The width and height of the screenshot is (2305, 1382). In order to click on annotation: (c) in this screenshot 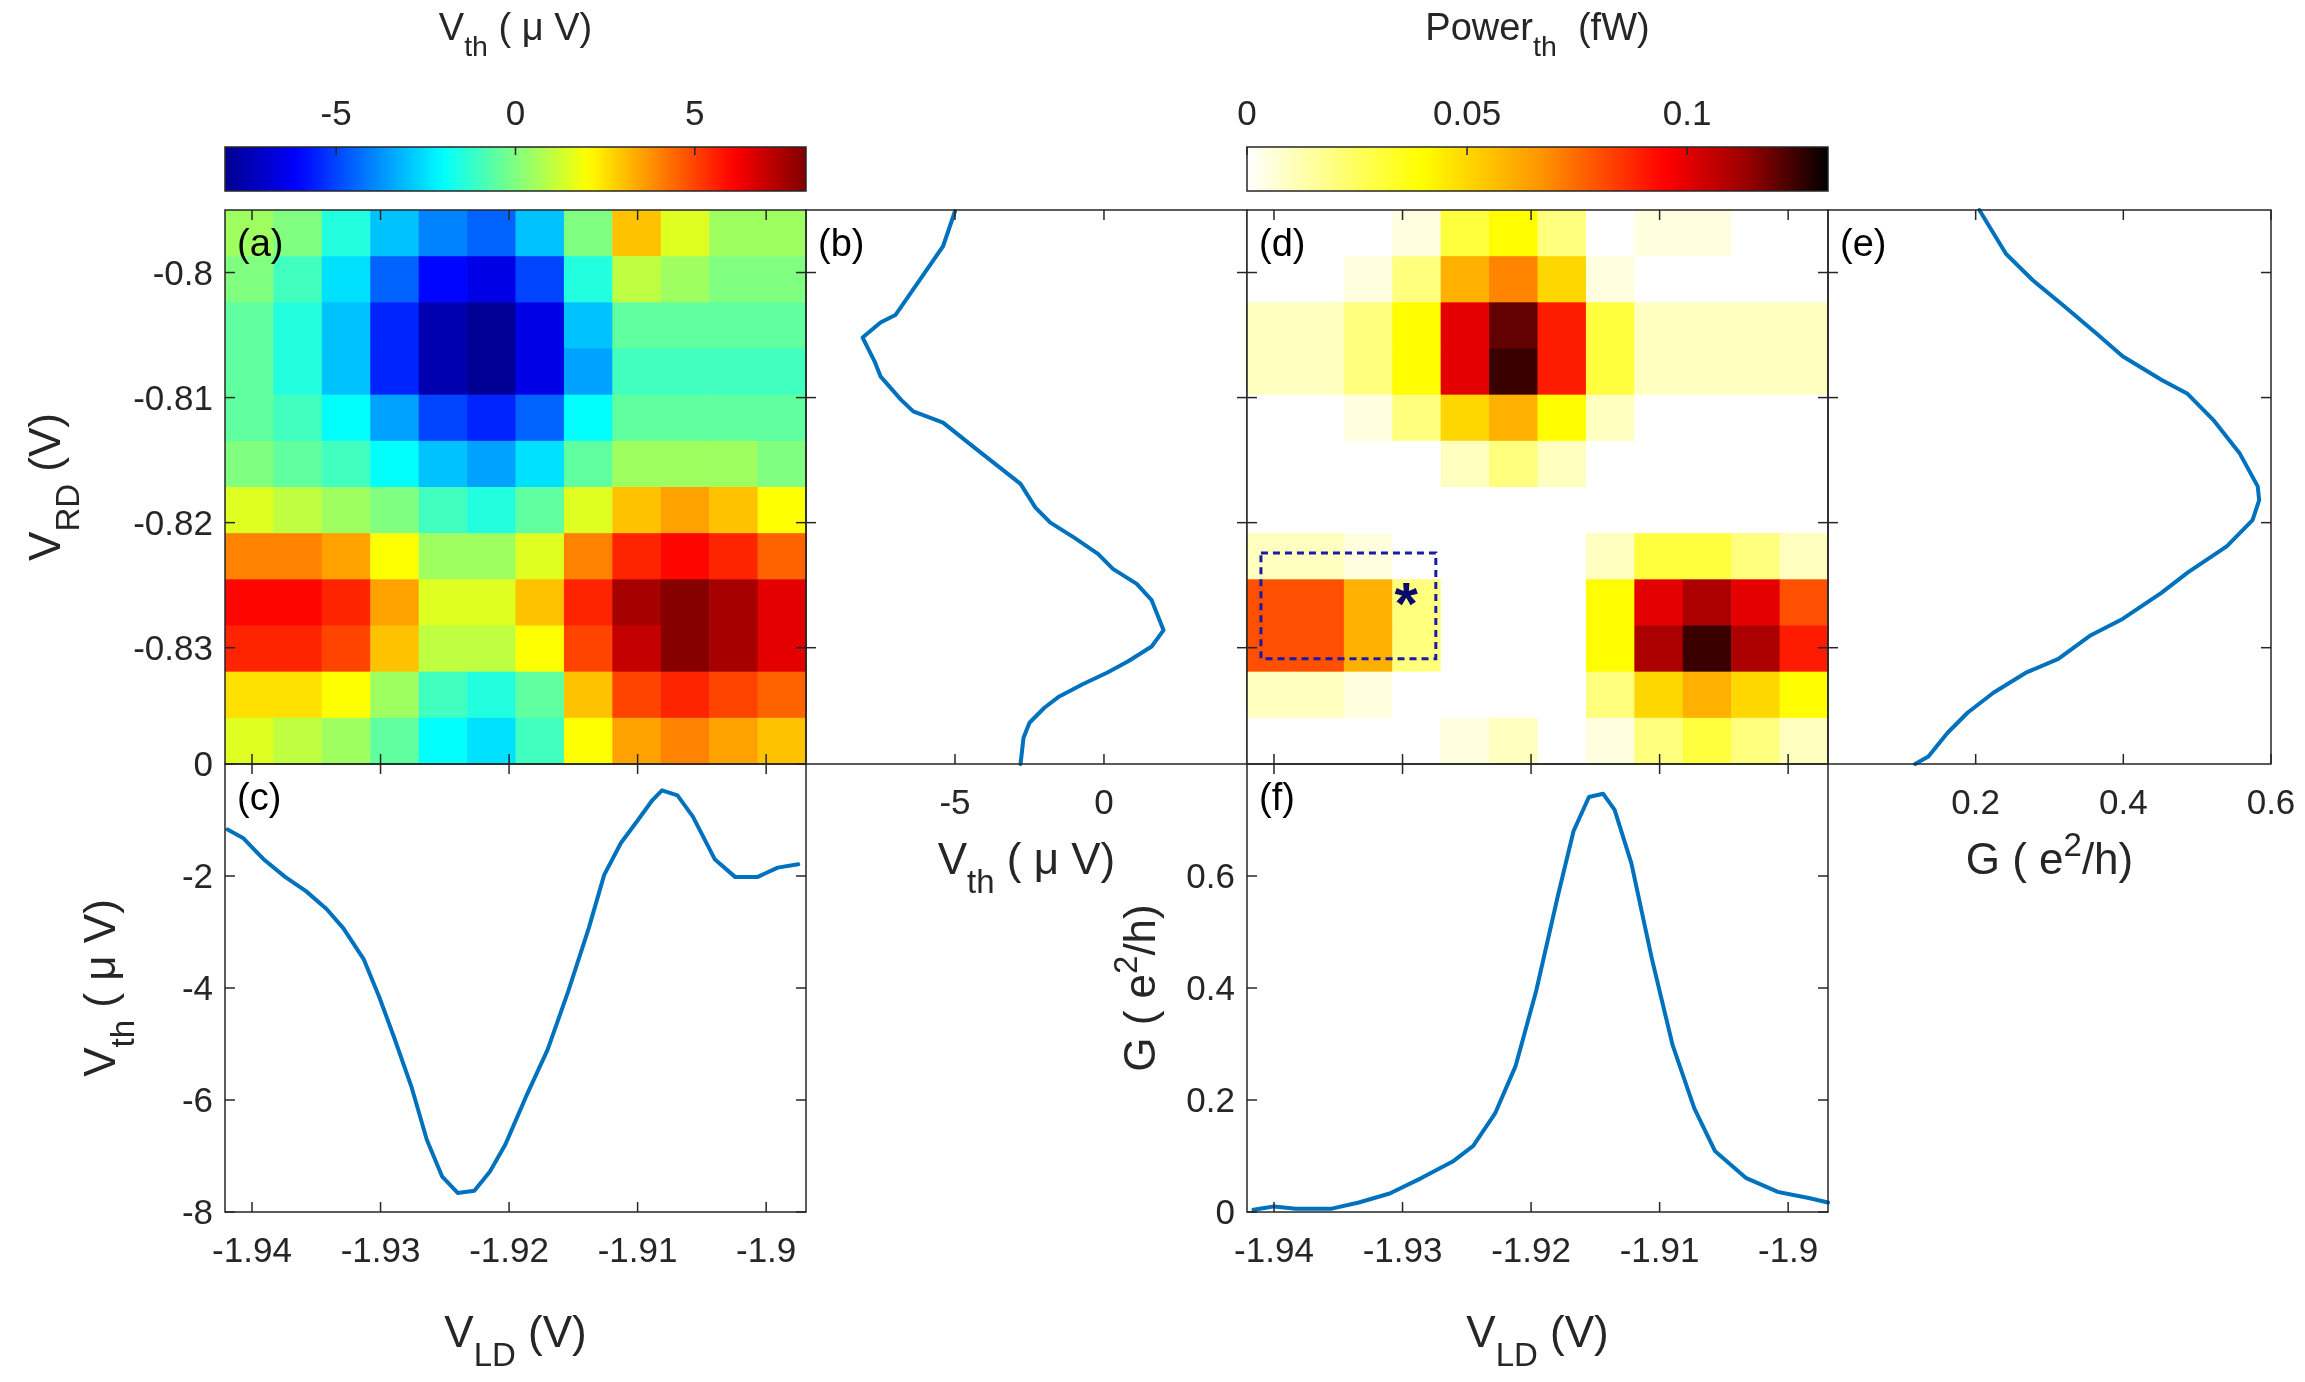, I will do `click(259, 797)`.